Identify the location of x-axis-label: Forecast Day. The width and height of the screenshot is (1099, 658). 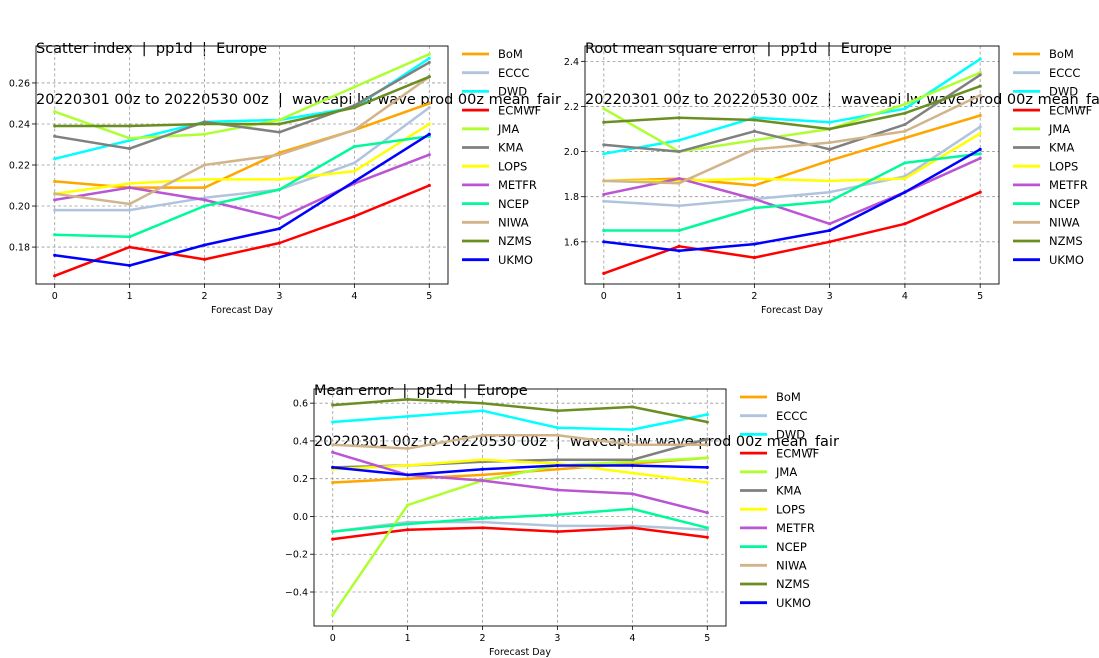
(520, 652).